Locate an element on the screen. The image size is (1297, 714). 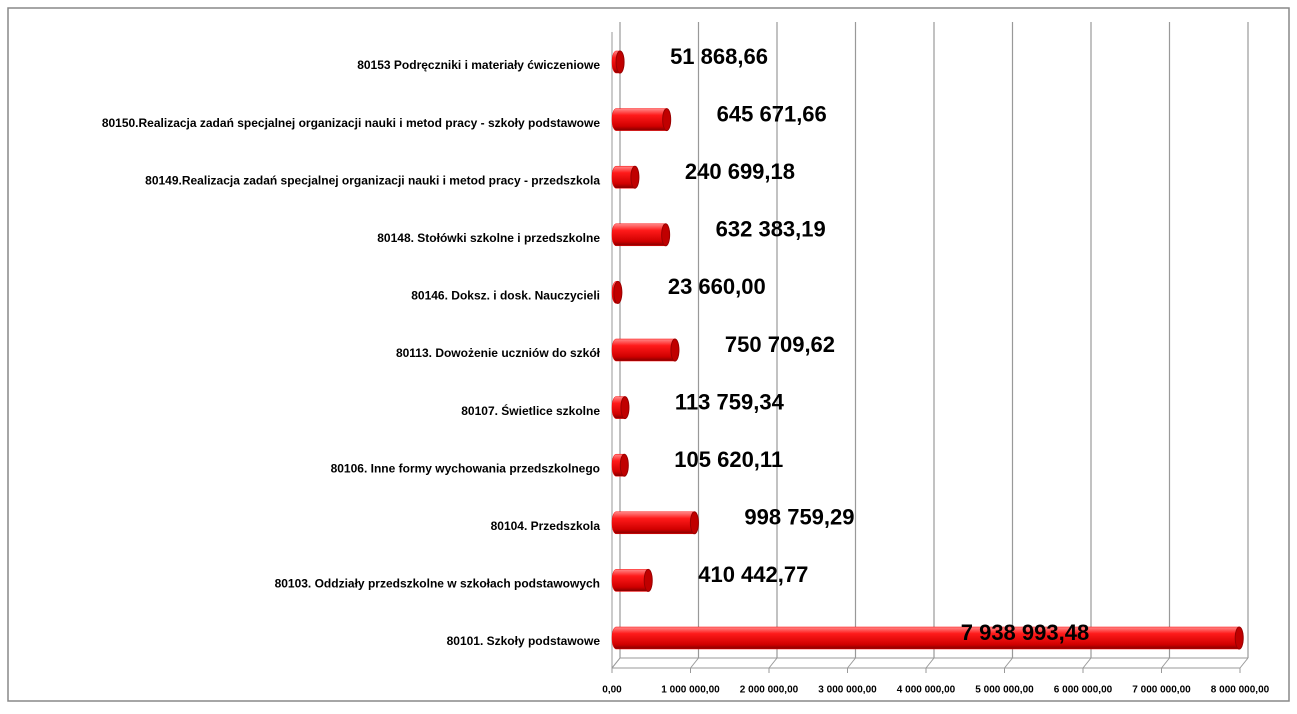
y-tick-label: 80148. Stołówki szkolne i przedszkolne is located at coordinates (488, 238).